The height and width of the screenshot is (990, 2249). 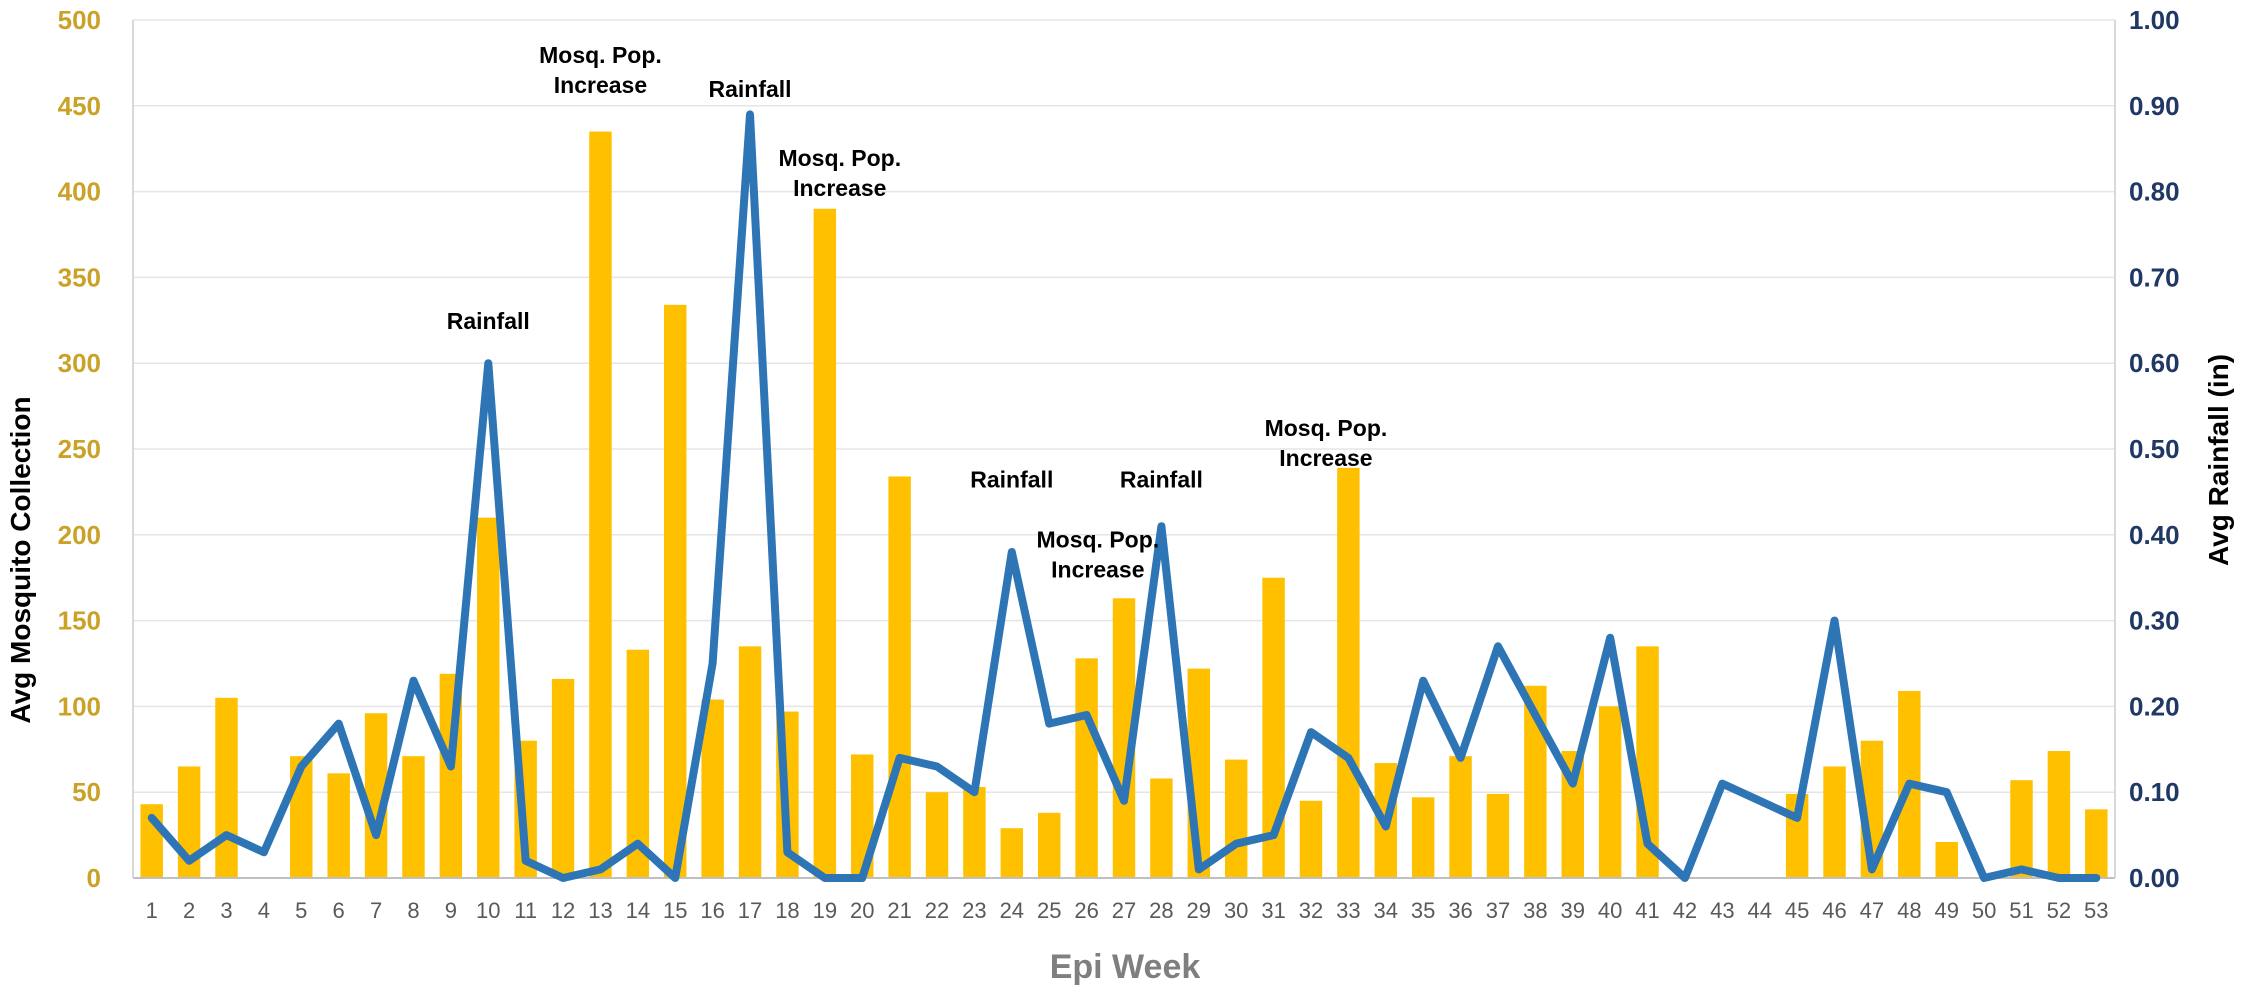 What do you see at coordinates (1685, 910) in the screenshot?
I see `x-tick-label: 42` at bounding box center [1685, 910].